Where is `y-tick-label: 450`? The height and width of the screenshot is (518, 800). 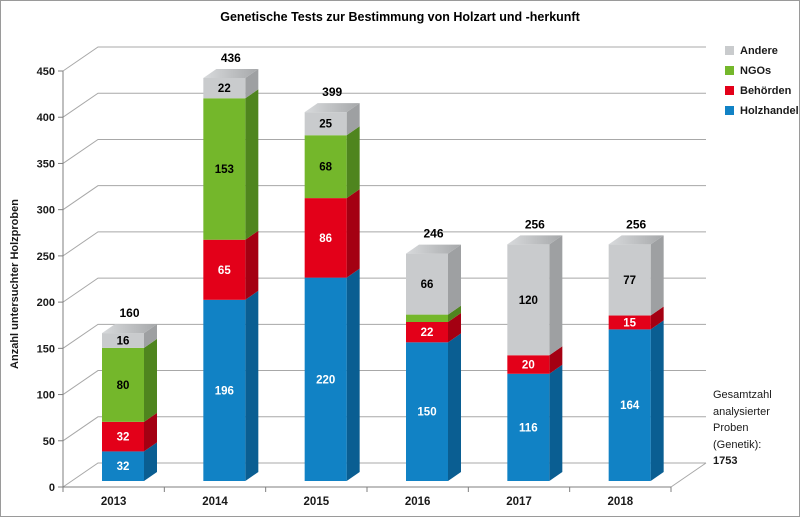 y-tick-label: 450 is located at coordinates (46, 72).